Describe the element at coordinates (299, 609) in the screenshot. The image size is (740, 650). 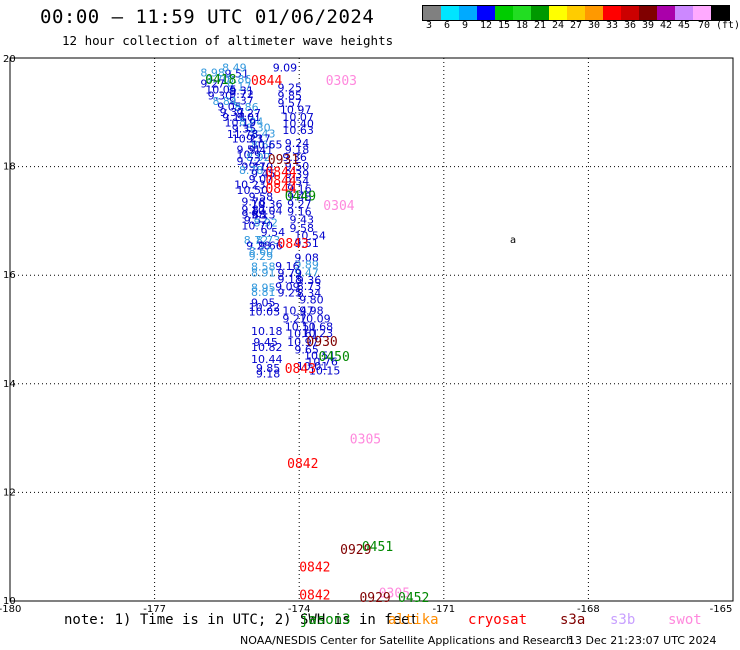
I see `longitude-tick-label: -174` at that location.